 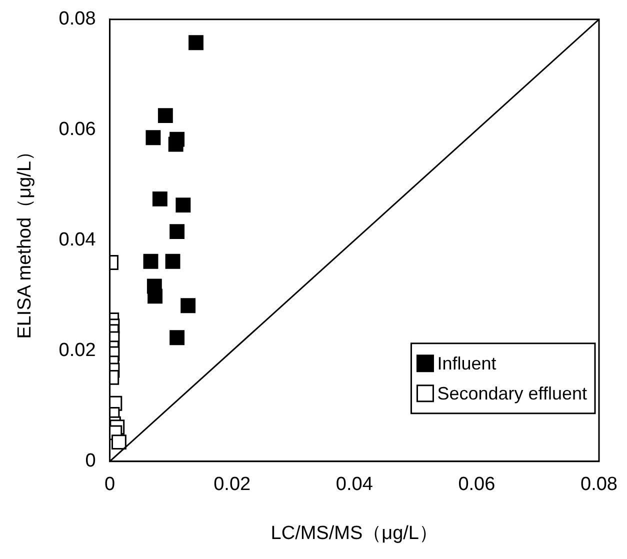 I want to click on x-tick-label: 0.06, so click(x=477, y=485).